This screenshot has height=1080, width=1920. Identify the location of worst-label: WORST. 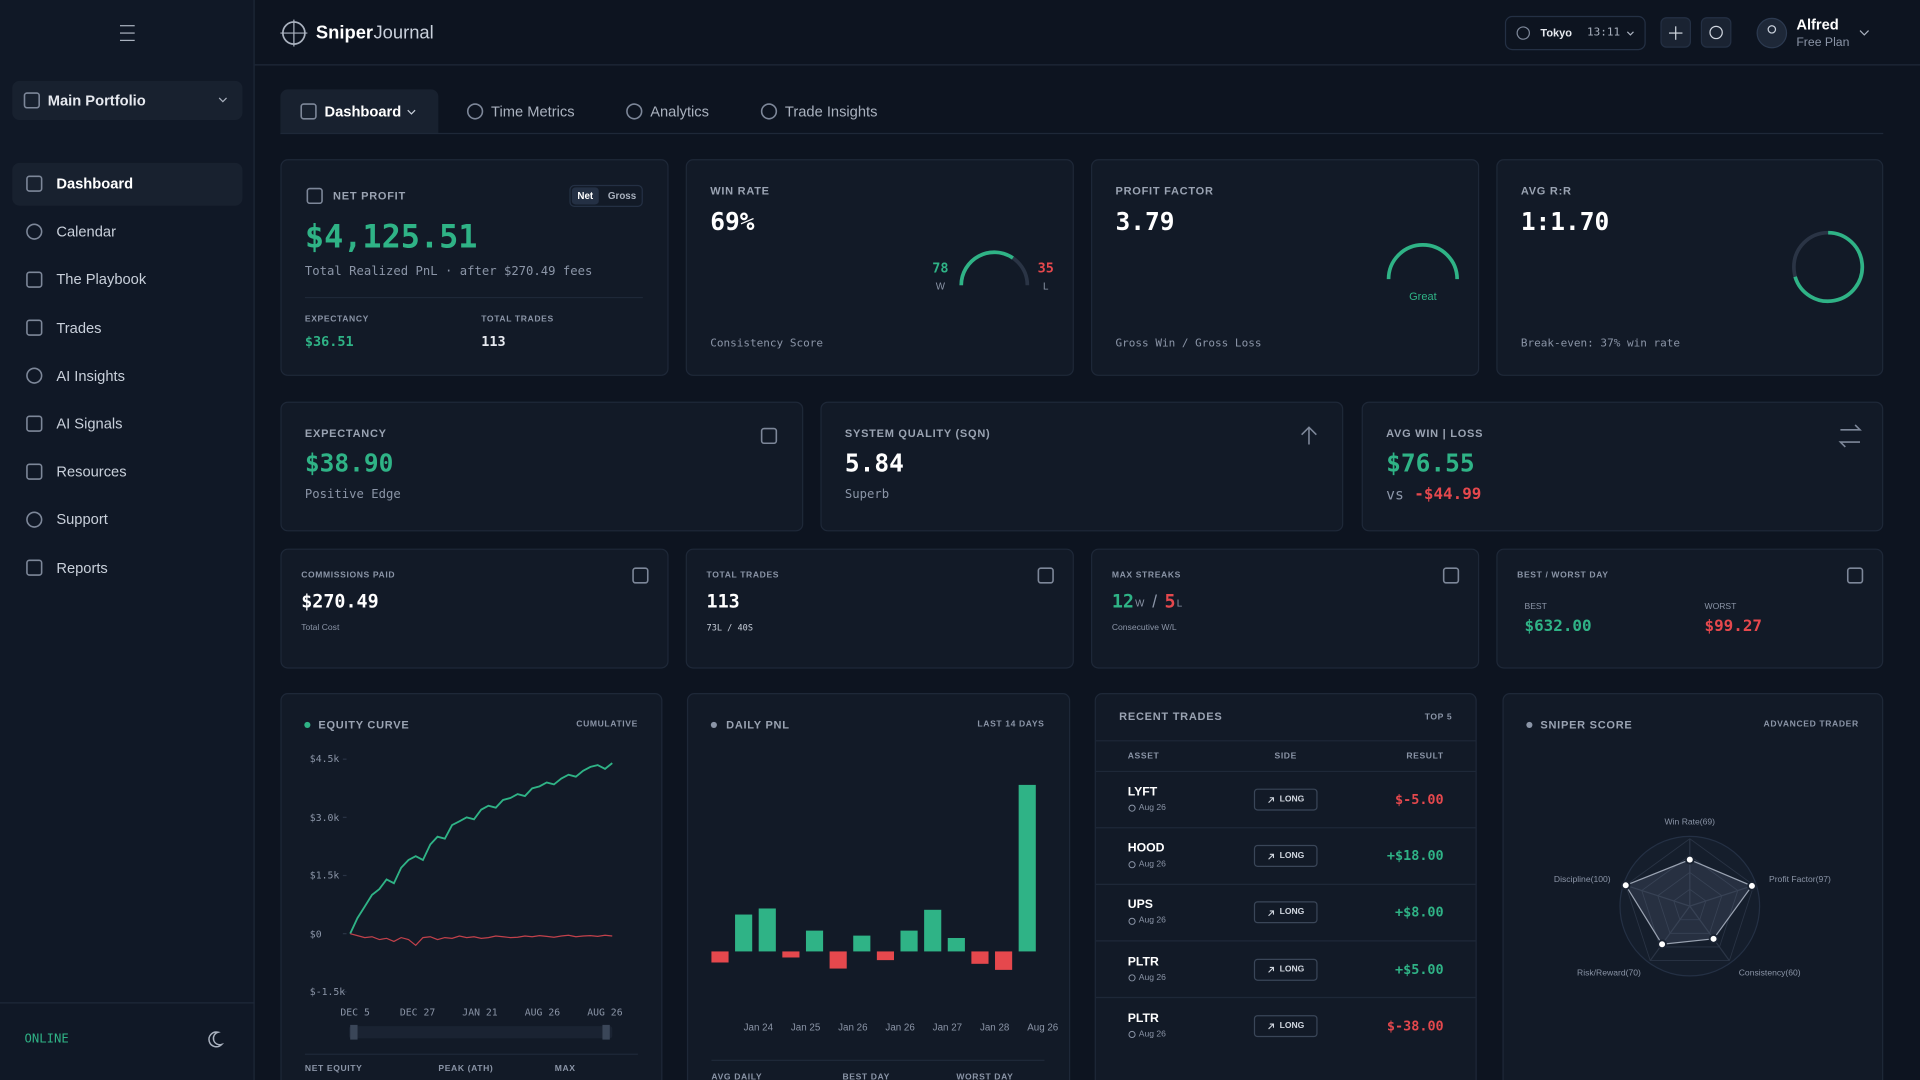
(1720, 607).